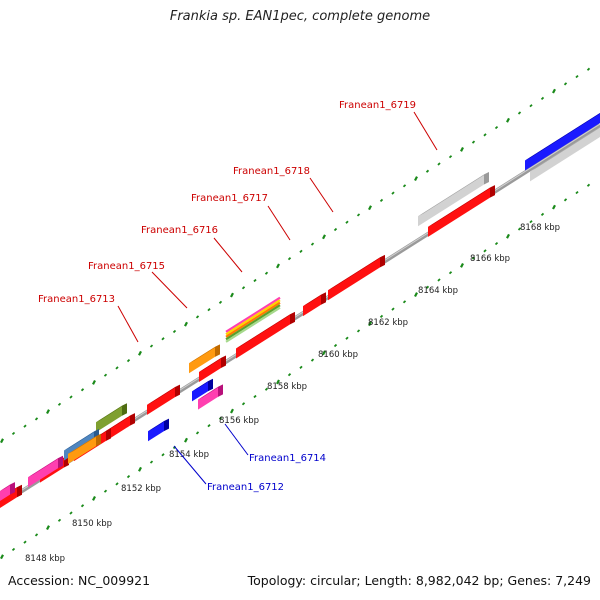 The height and width of the screenshot is (600, 600). What do you see at coordinates (92, 524) in the screenshot?
I see `tick-label: 8150 kbp` at bounding box center [92, 524].